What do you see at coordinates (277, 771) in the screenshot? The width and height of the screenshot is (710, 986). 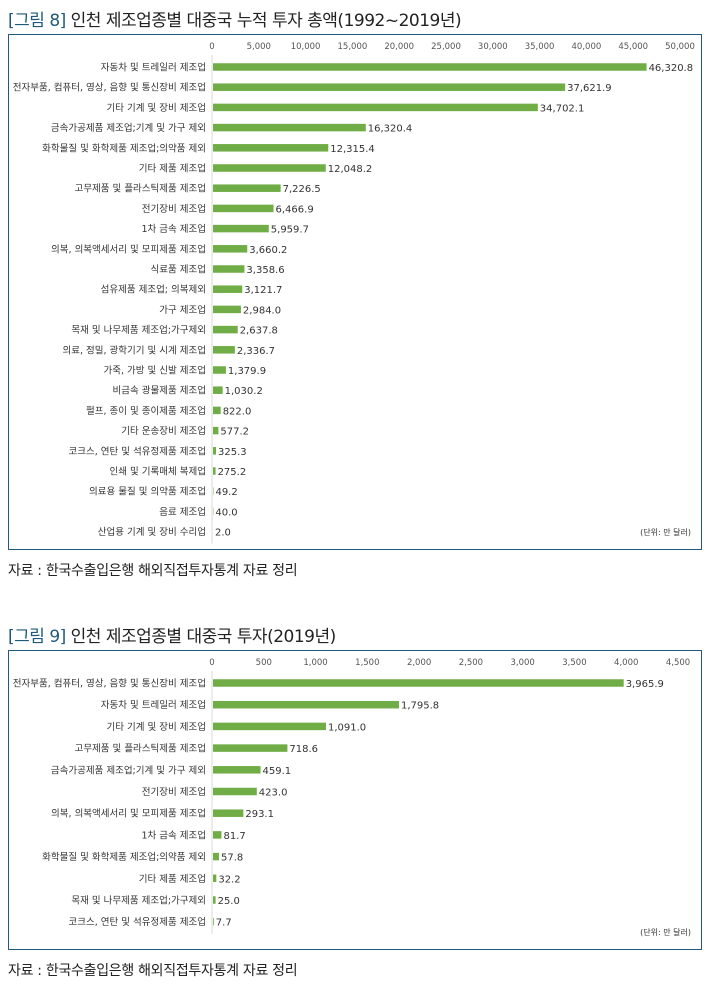 I see `data-label: 459.1` at bounding box center [277, 771].